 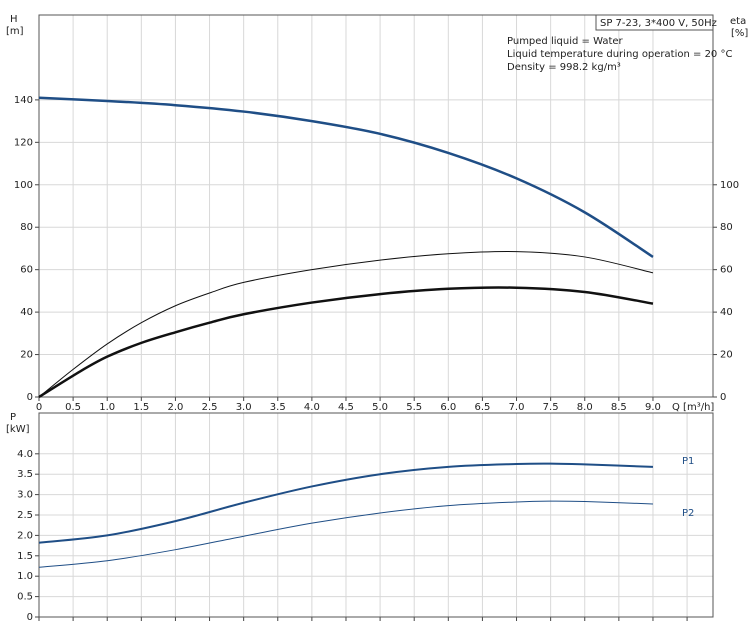 I want to click on y-tick-label: 3.0, so click(x=25, y=495).